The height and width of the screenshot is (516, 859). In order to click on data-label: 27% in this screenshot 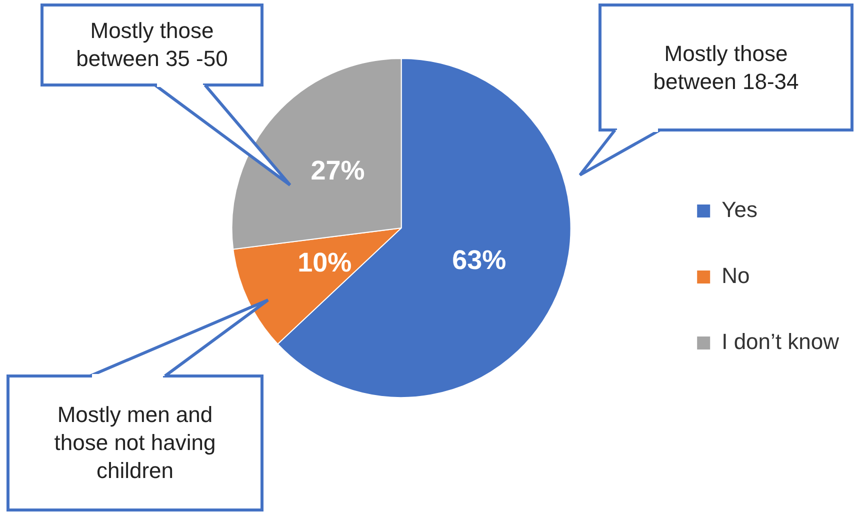, I will do `click(337, 170)`.